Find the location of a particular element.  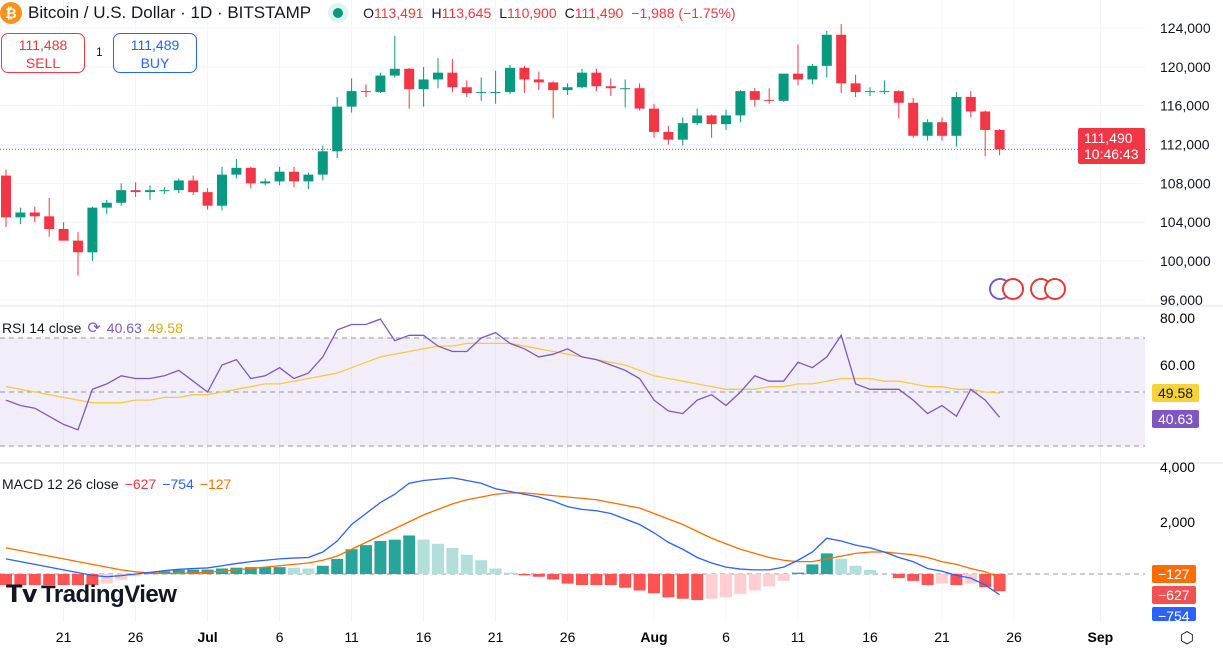

time-axis-label: Jul is located at coordinates (207, 637).